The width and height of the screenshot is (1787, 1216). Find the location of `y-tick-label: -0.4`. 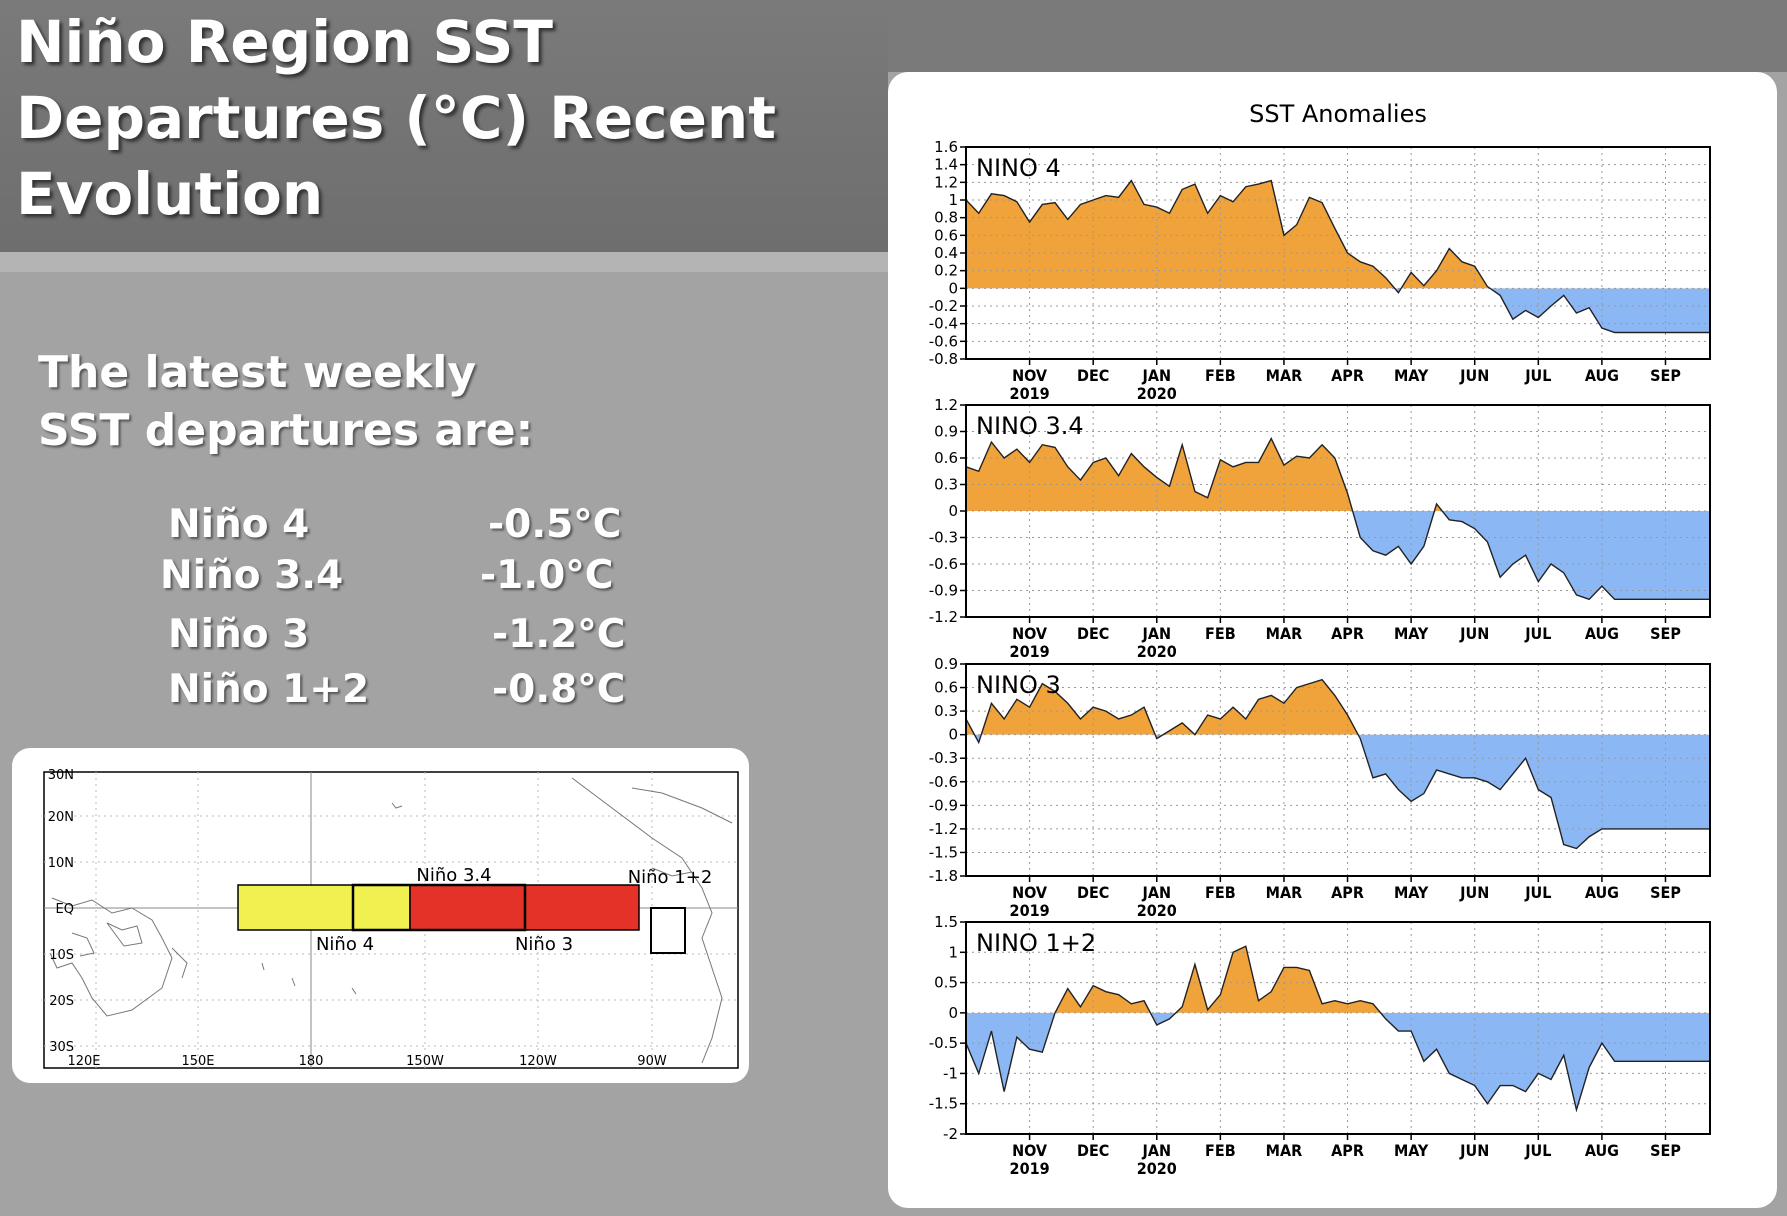

y-tick-label: -0.4 is located at coordinates (943, 324).